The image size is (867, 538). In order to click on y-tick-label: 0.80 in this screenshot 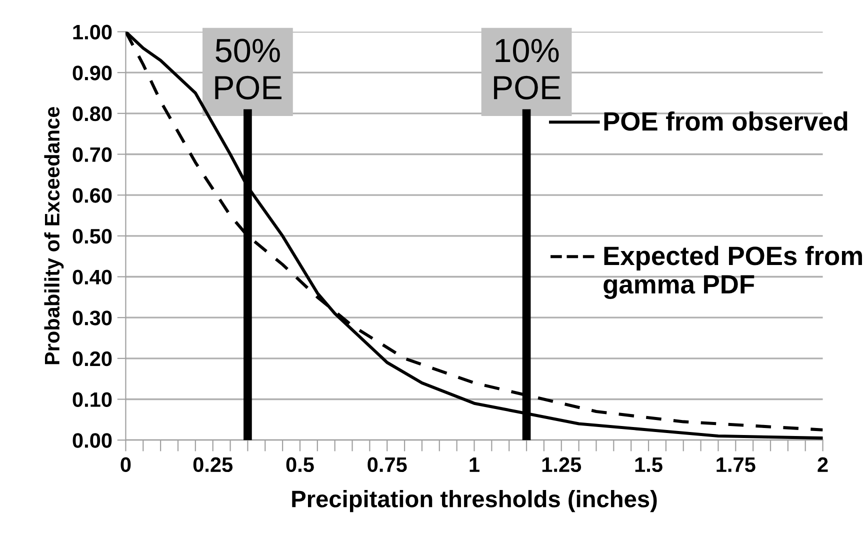, I will do `click(92, 114)`.